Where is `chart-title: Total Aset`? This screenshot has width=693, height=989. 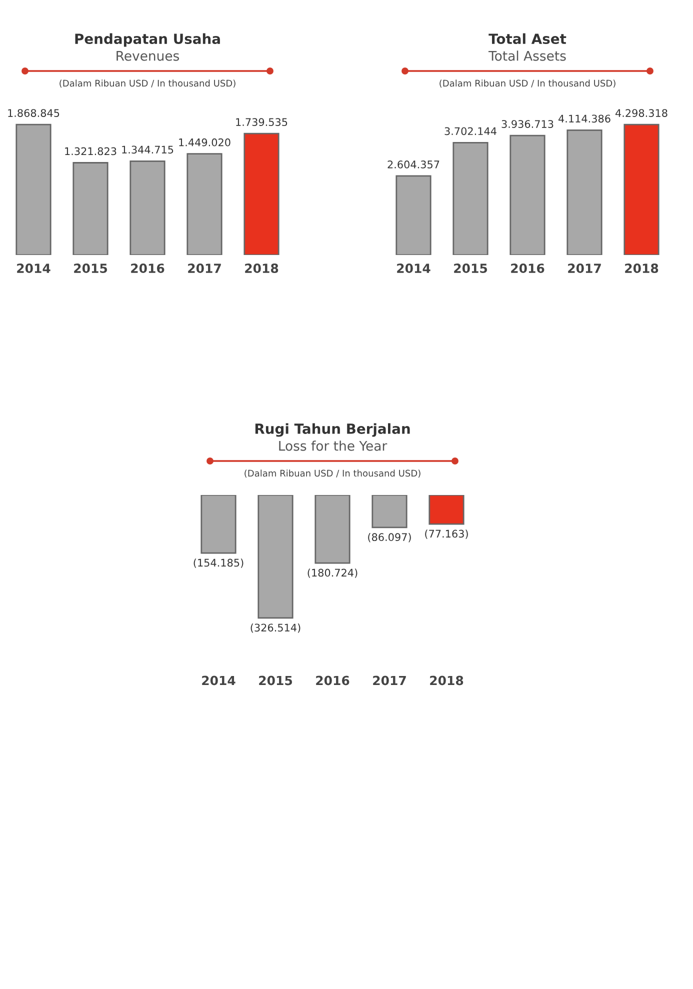
chart-title: Total Aset is located at coordinates (527, 38).